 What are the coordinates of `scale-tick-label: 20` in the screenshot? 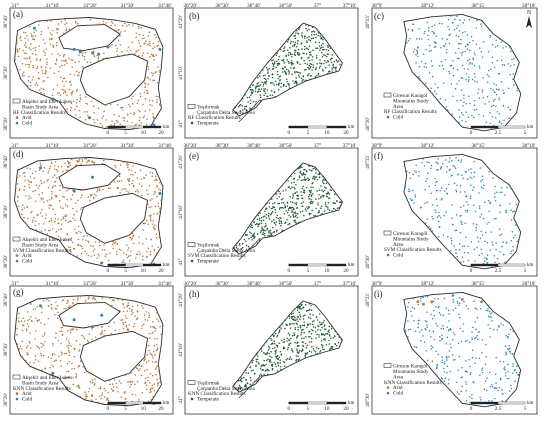 It's located at (161, 133).